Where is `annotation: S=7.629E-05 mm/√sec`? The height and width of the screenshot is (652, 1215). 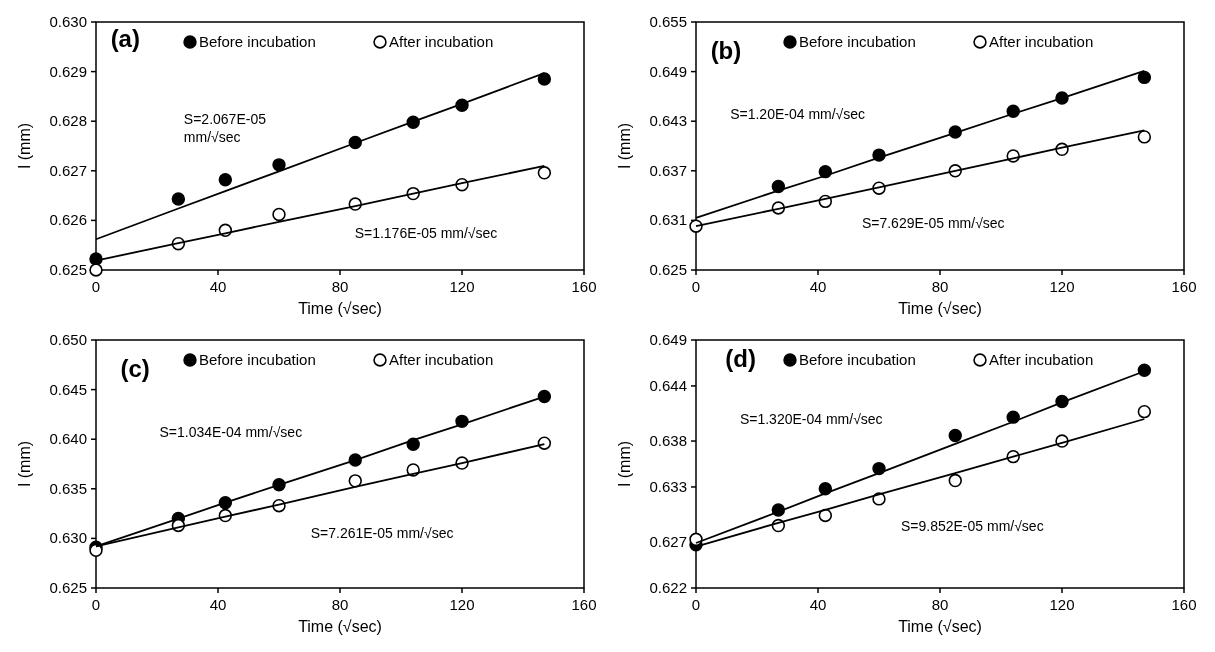 annotation: S=7.629E-05 mm/√sec is located at coordinates (933, 222).